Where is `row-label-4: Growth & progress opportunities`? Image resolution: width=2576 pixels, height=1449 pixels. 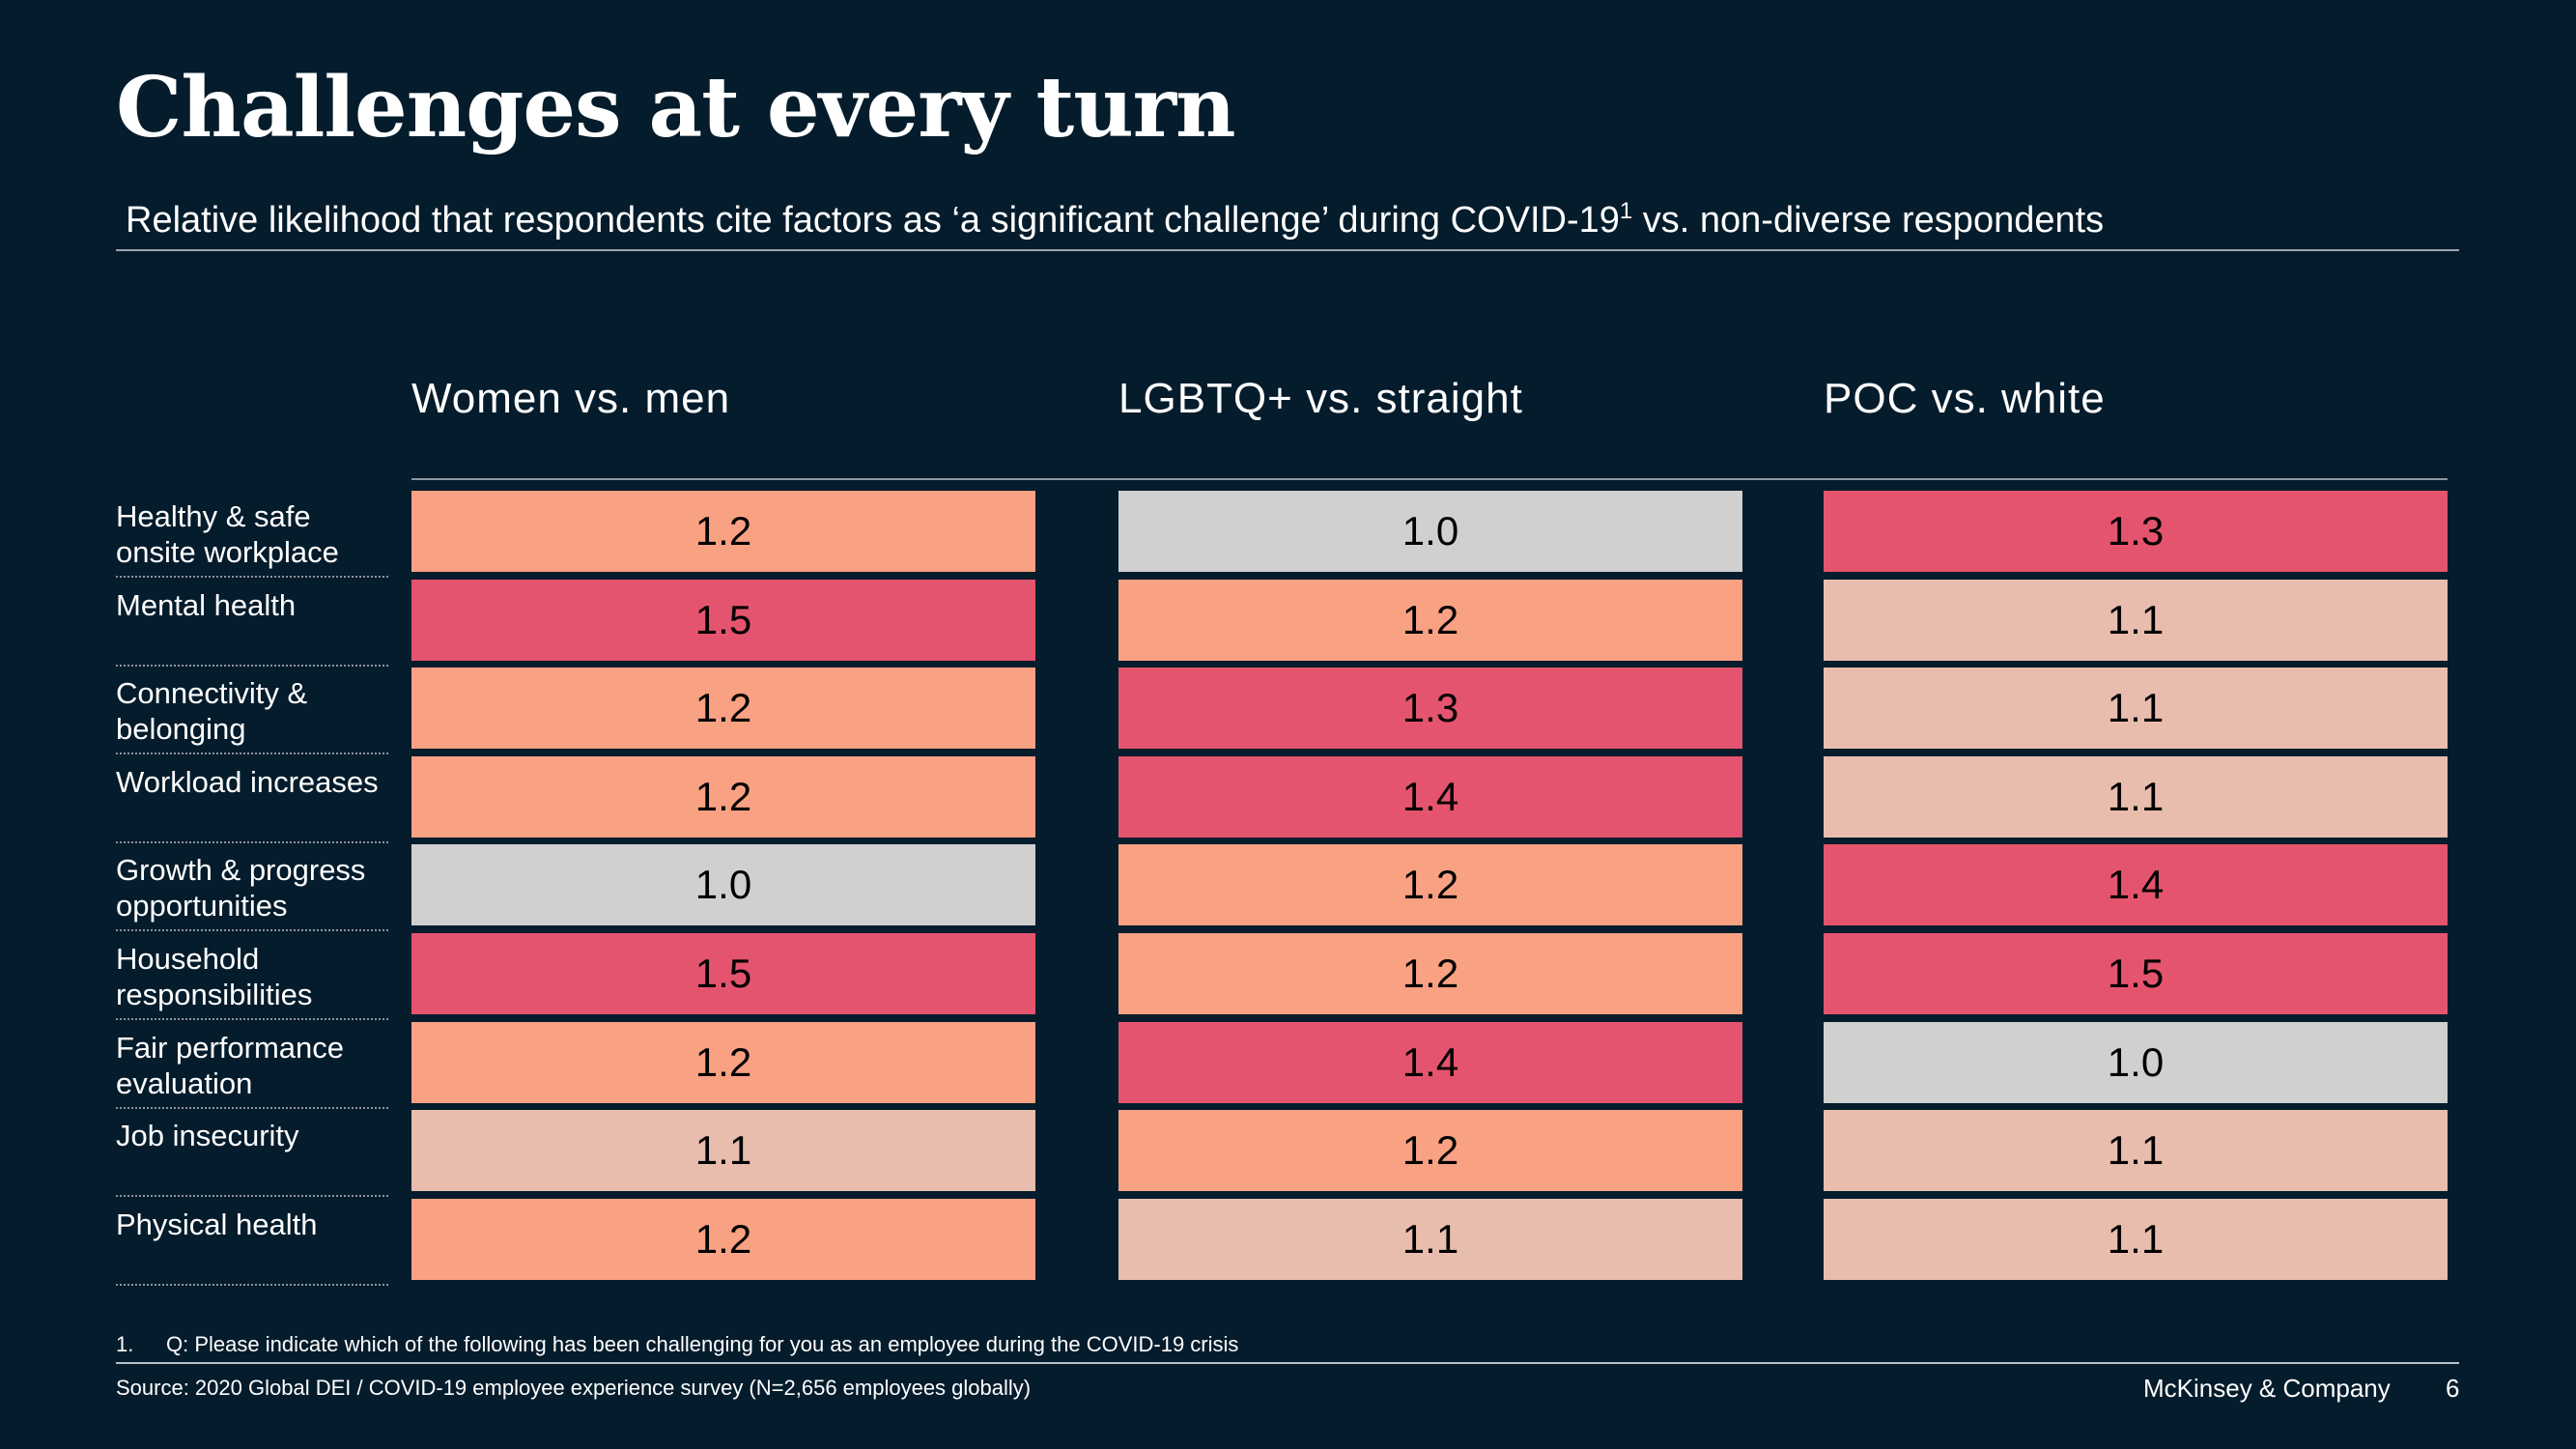
row-label-4: Growth & progress opportunities is located at coordinates (241, 888).